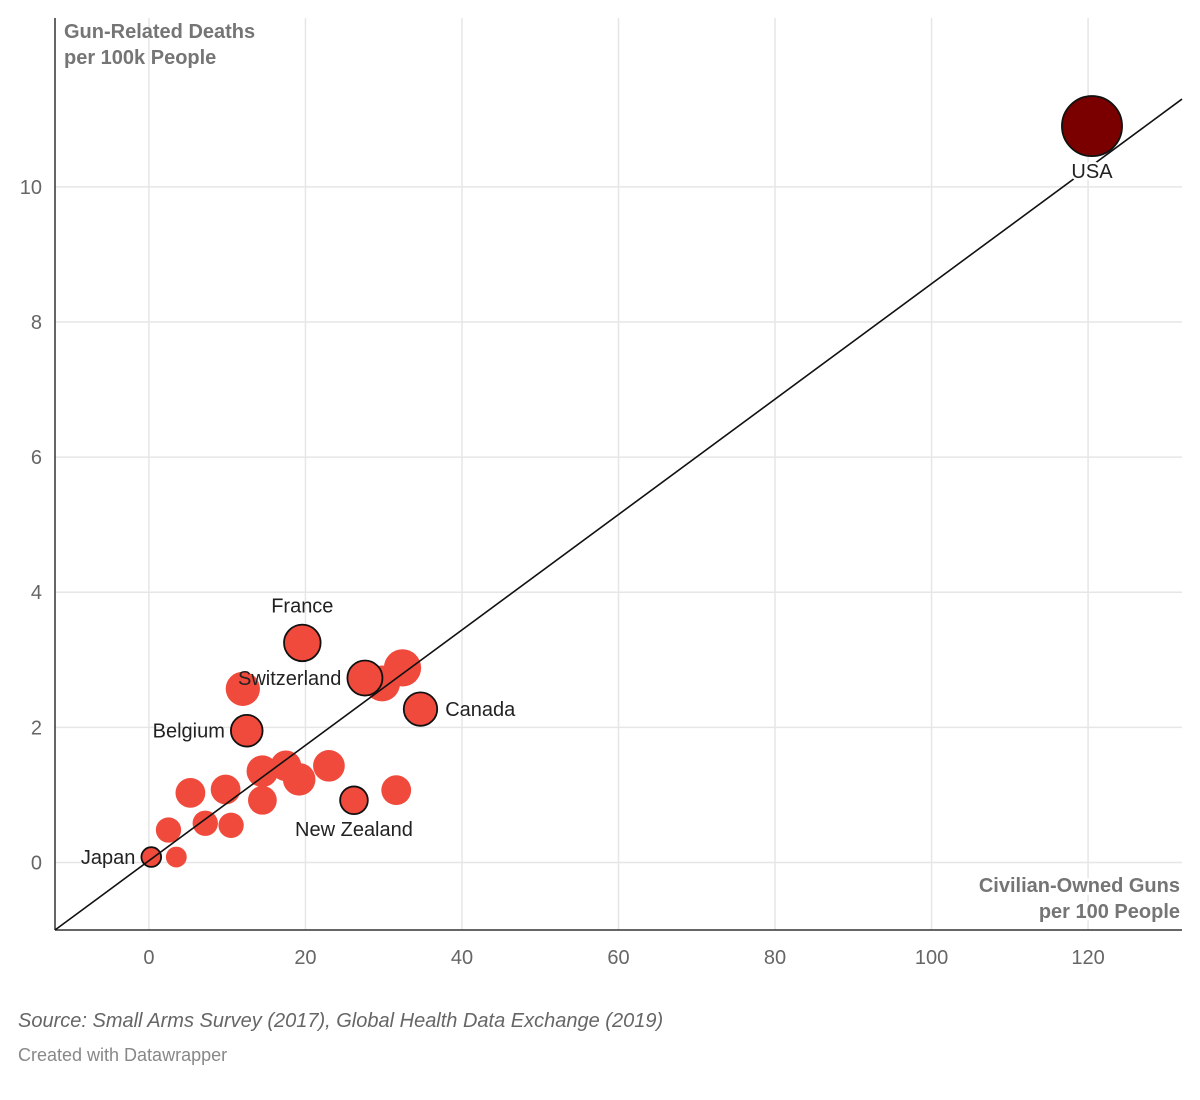 The image size is (1200, 1100). I want to click on credit-note: Created with Datawrapper, so click(123, 1055).